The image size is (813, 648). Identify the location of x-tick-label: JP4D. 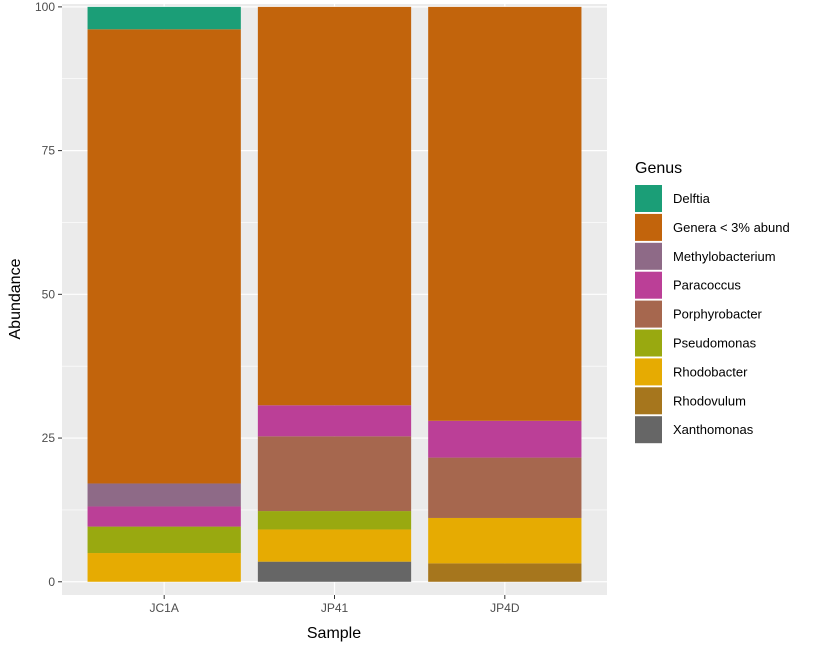
(505, 608).